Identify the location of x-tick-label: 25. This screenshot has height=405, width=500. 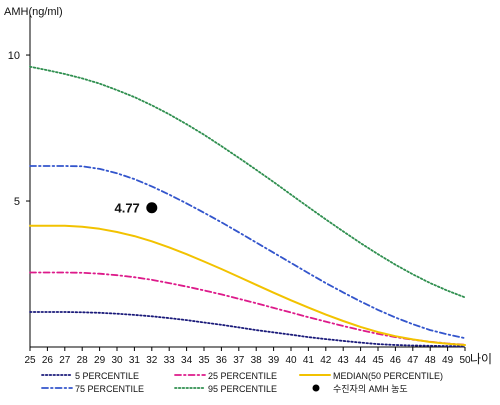
(30, 360).